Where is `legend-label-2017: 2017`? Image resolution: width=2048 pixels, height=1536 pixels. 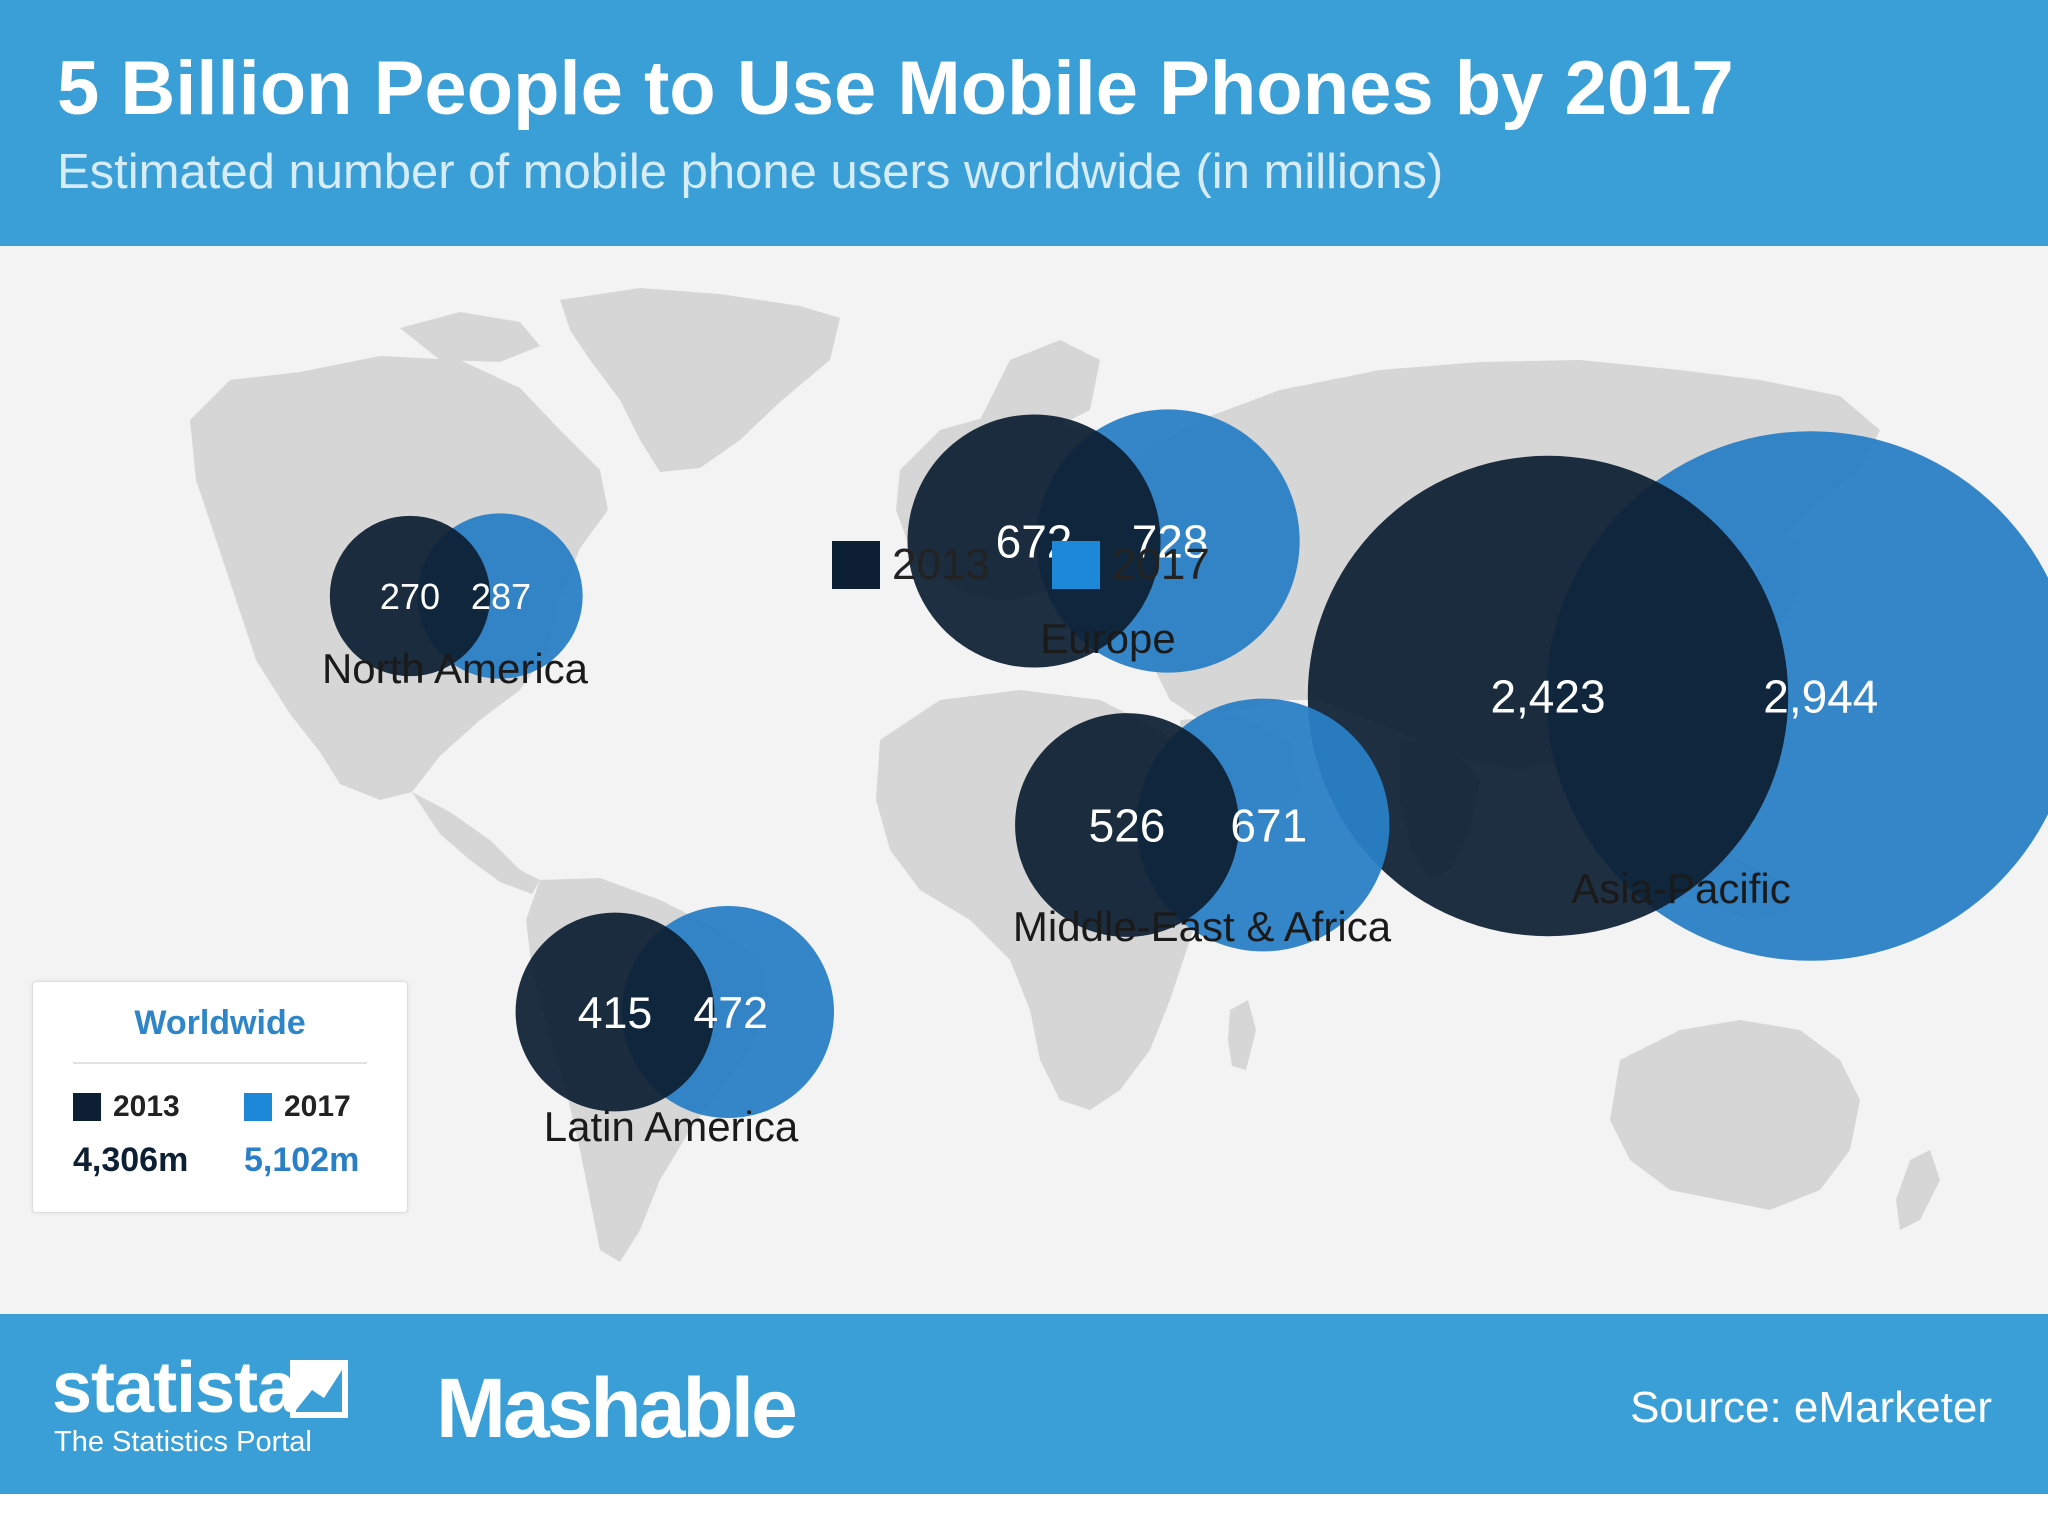
legend-label-2017: 2017 is located at coordinates (1160, 564).